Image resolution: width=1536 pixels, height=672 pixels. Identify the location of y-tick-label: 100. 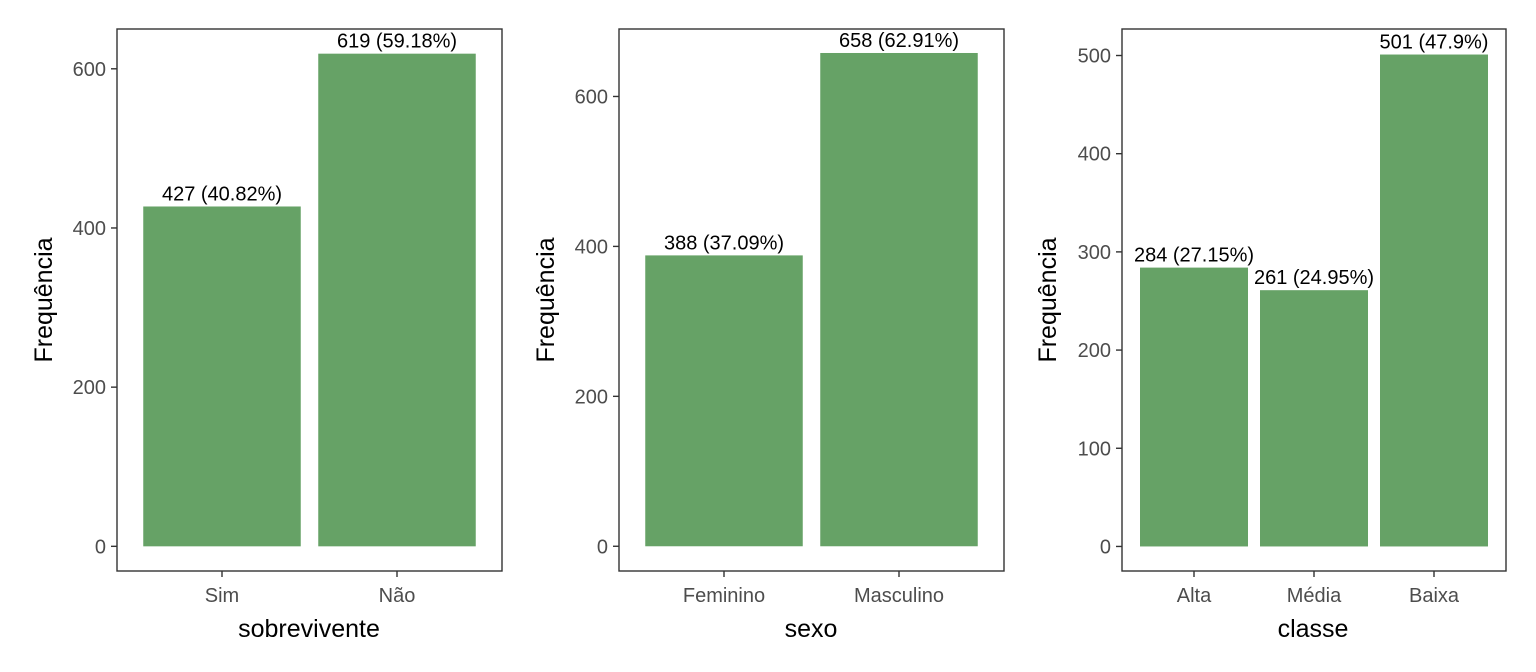
(1094, 449).